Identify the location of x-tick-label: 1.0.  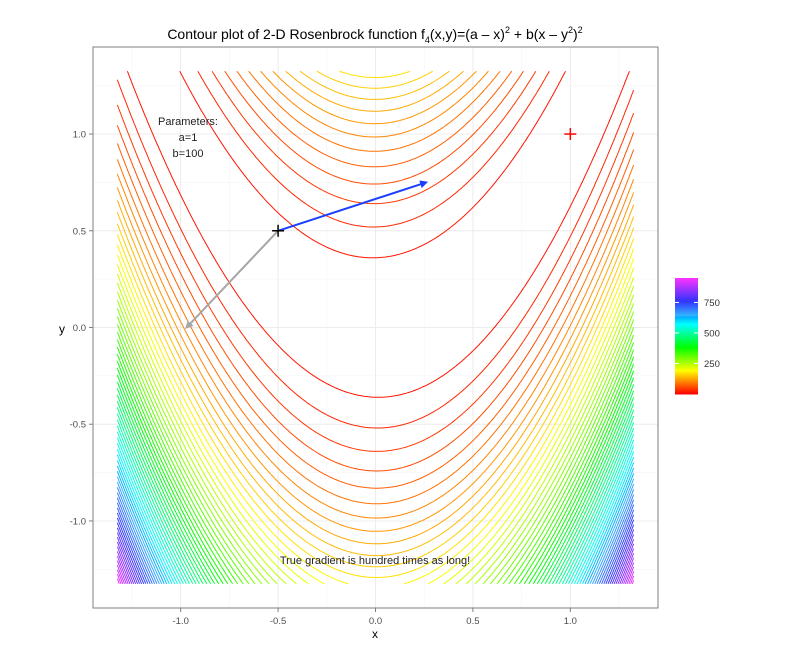
(570, 621).